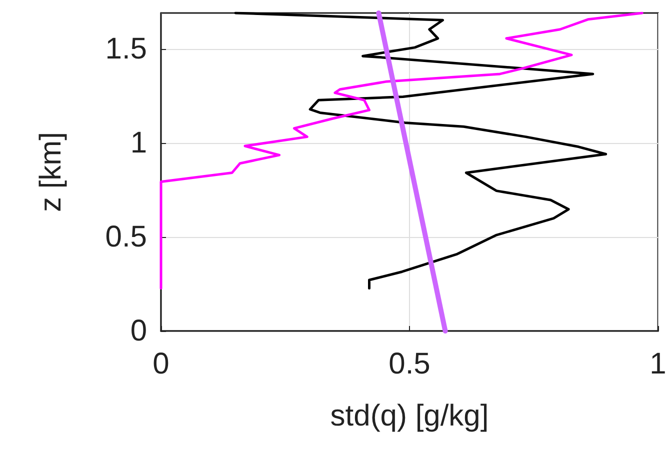  I want to click on x-tick-label: 0, so click(161, 364).